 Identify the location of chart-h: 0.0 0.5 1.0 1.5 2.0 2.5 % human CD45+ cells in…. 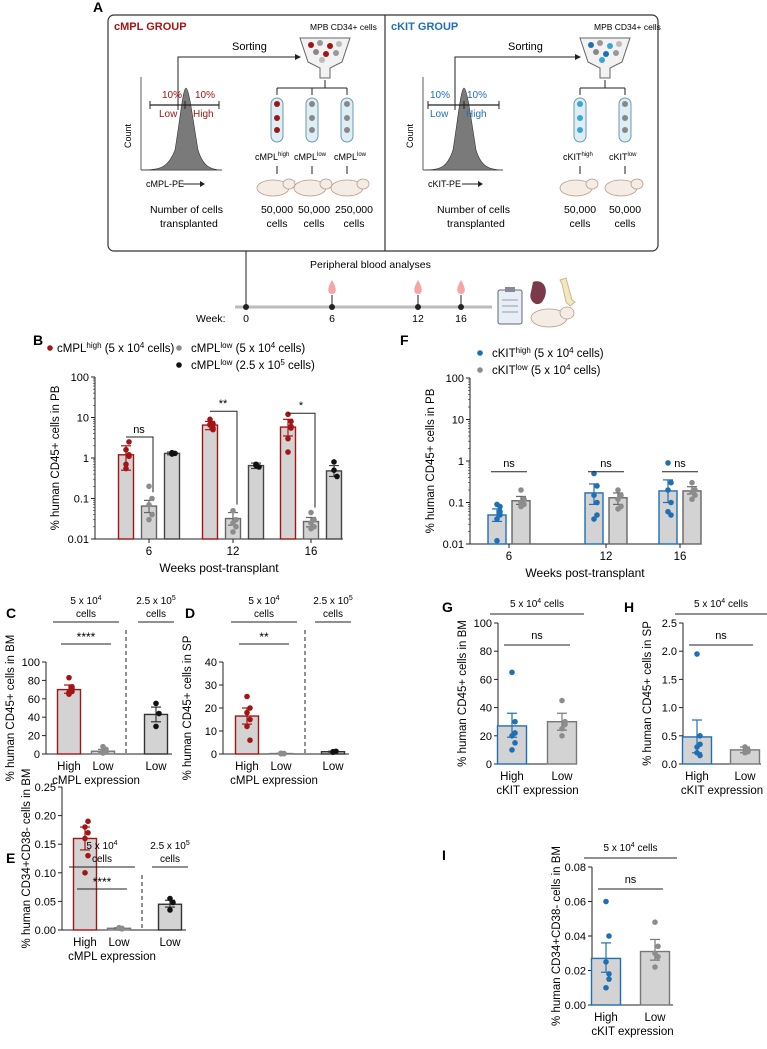
(695, 697).